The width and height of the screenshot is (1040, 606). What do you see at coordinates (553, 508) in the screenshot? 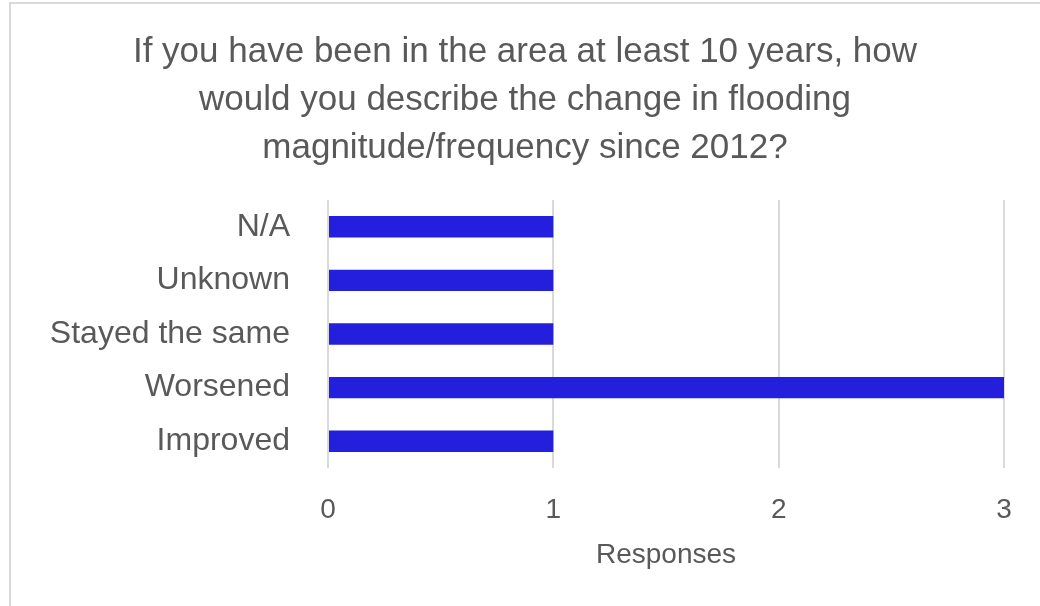
I see `x-tick-label: 1` at bounding box center [553, 508].